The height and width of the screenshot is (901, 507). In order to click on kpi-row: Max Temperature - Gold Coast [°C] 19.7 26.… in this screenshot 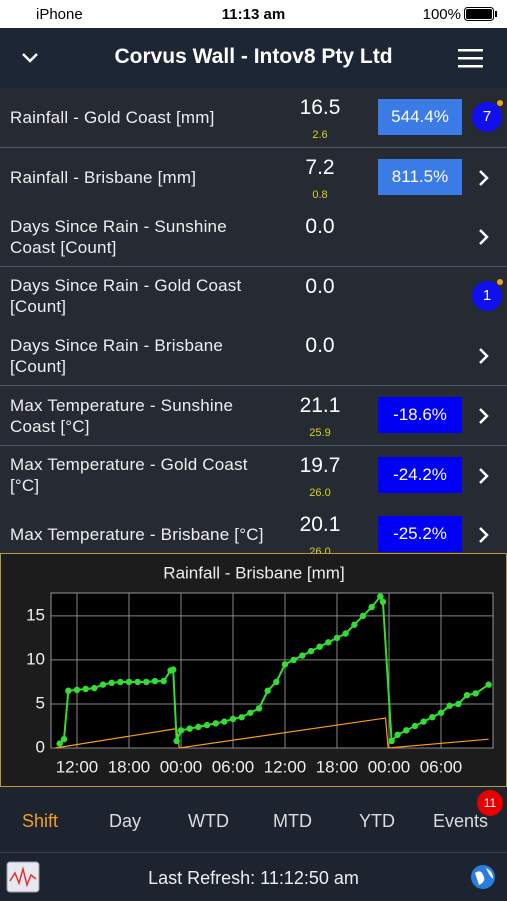, I will do `click(253, 475)`.